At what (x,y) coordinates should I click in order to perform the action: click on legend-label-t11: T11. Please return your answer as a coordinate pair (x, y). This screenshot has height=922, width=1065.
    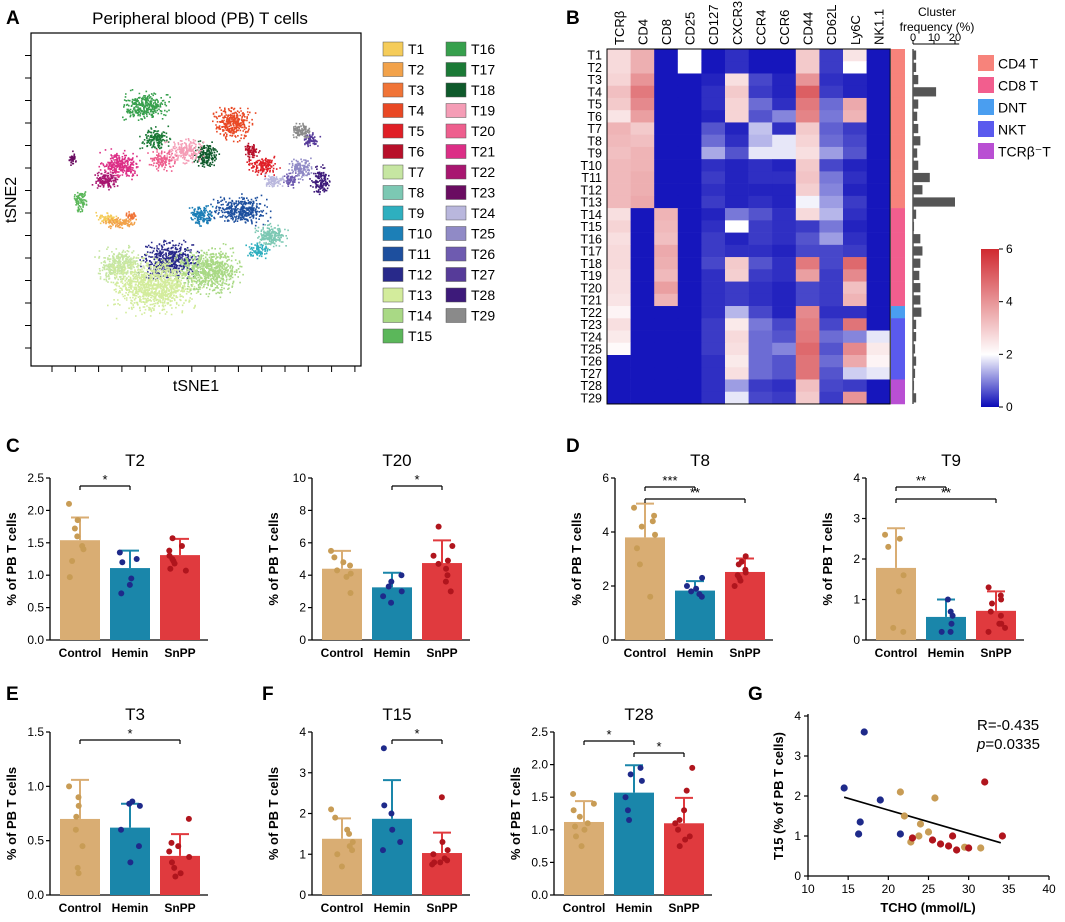
    Looking at the image, I should click on (419, 254).